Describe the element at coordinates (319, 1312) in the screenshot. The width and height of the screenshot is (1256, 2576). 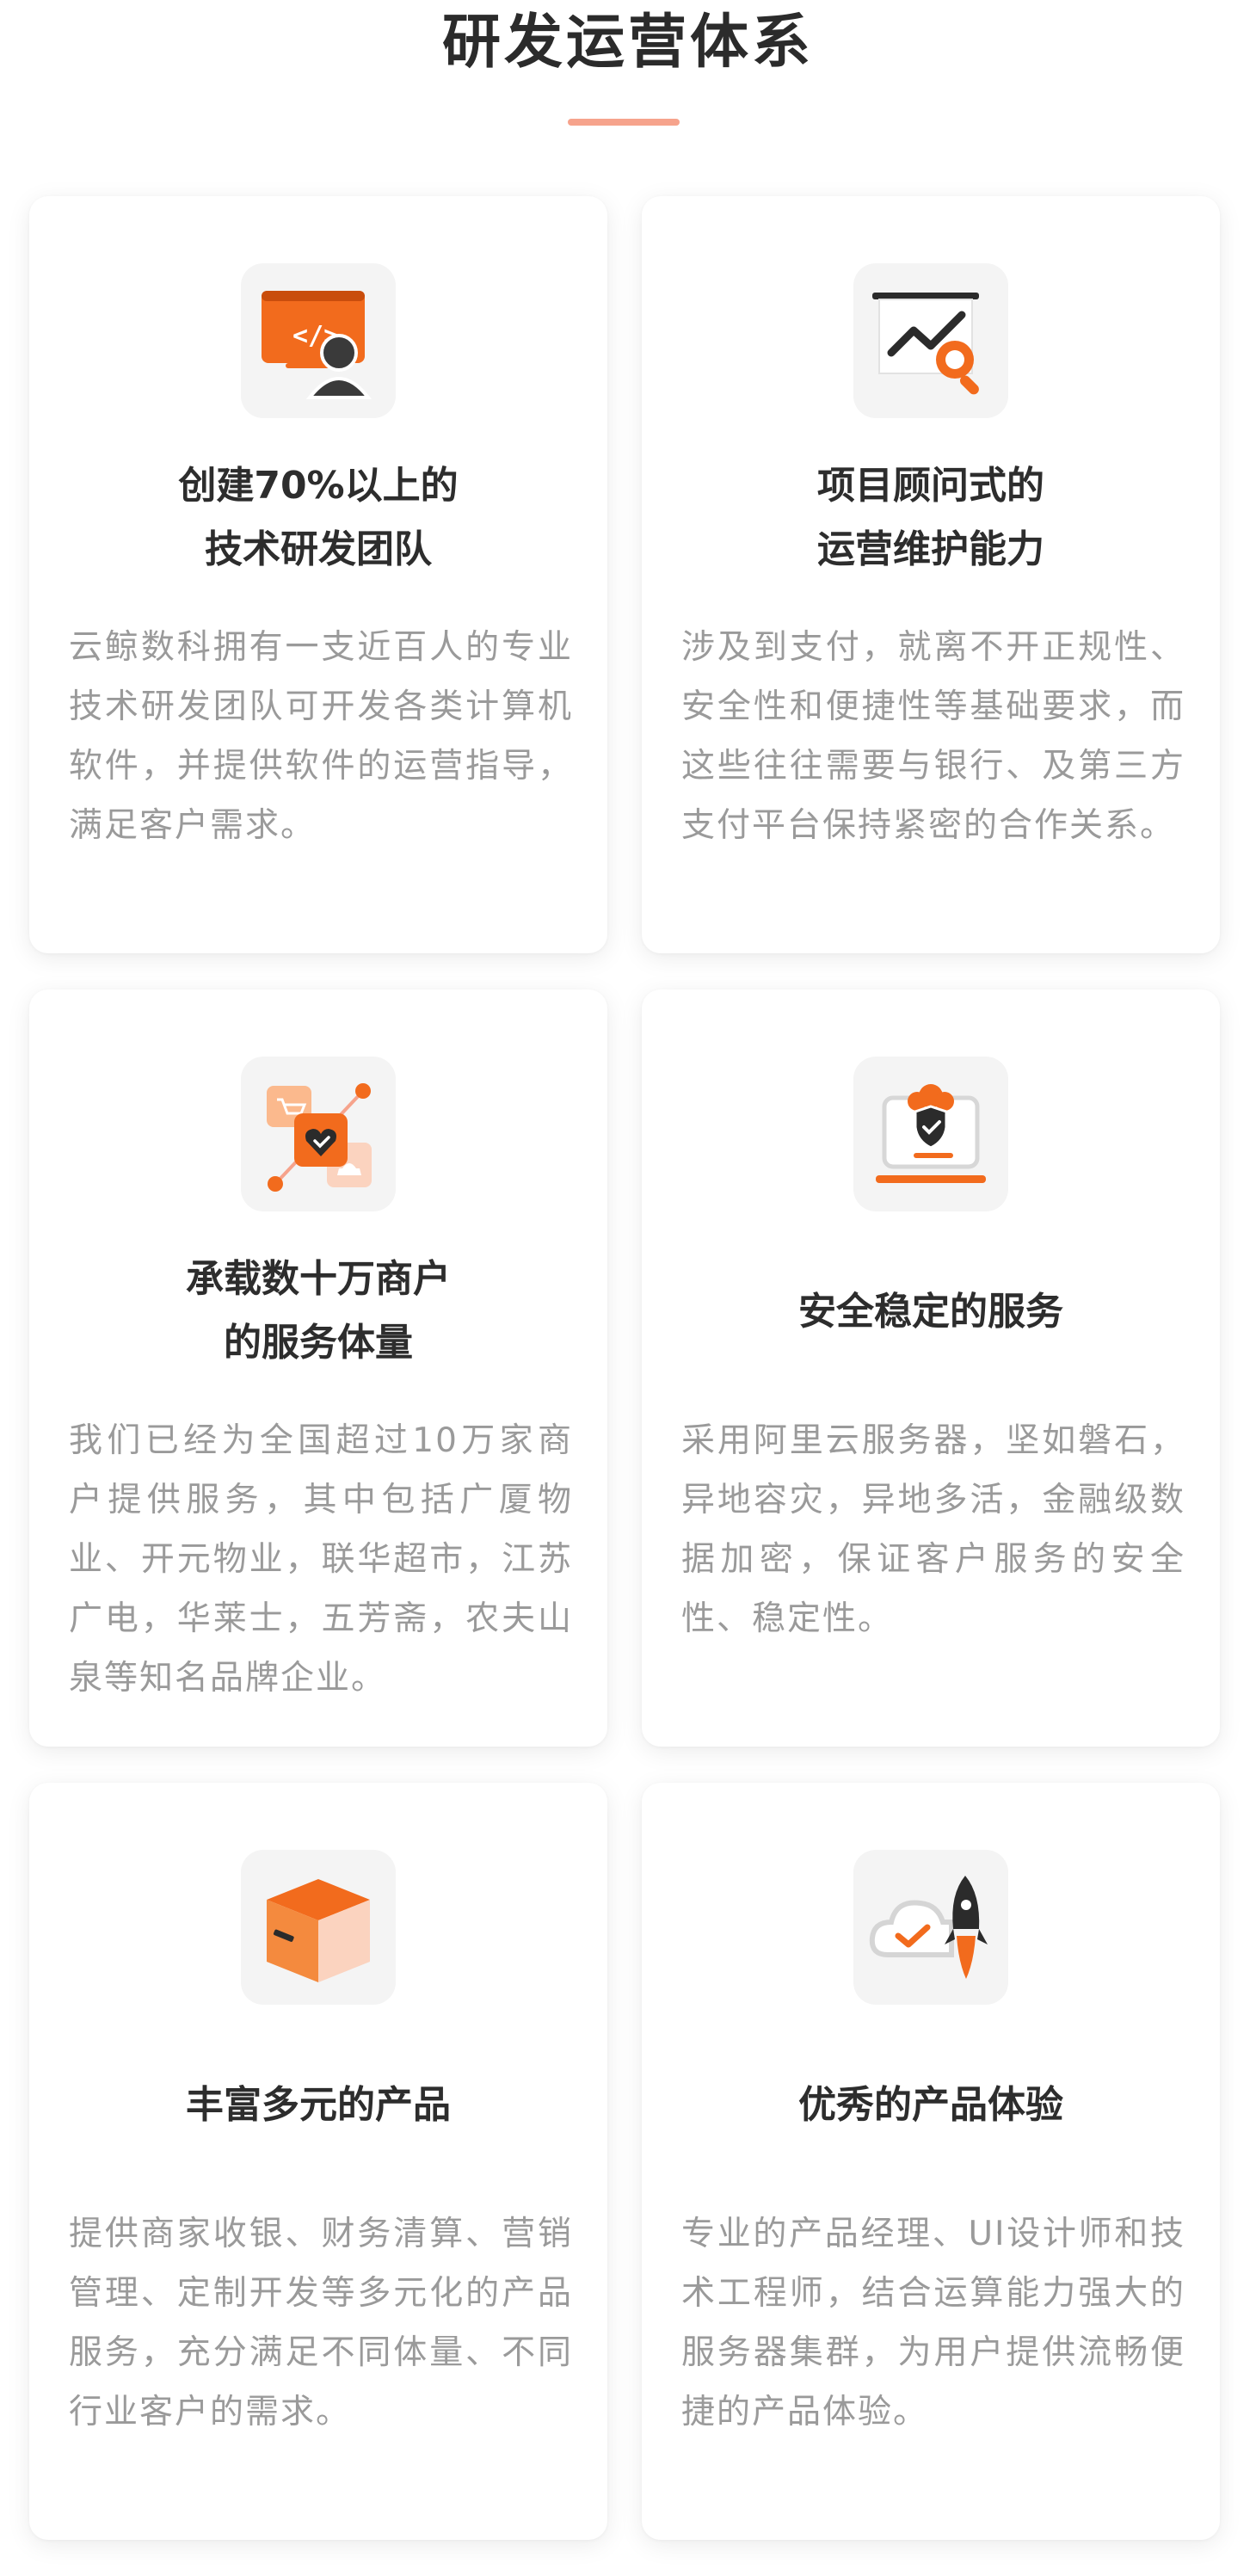
I see `card-title: 承载数十万商户 的服务体量` at that location.